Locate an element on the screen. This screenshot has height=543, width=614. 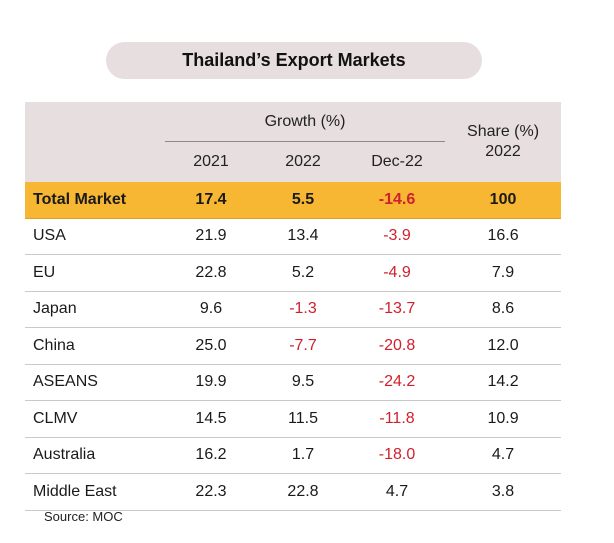
share-cell: 100 is located at coordinates (503, 200).